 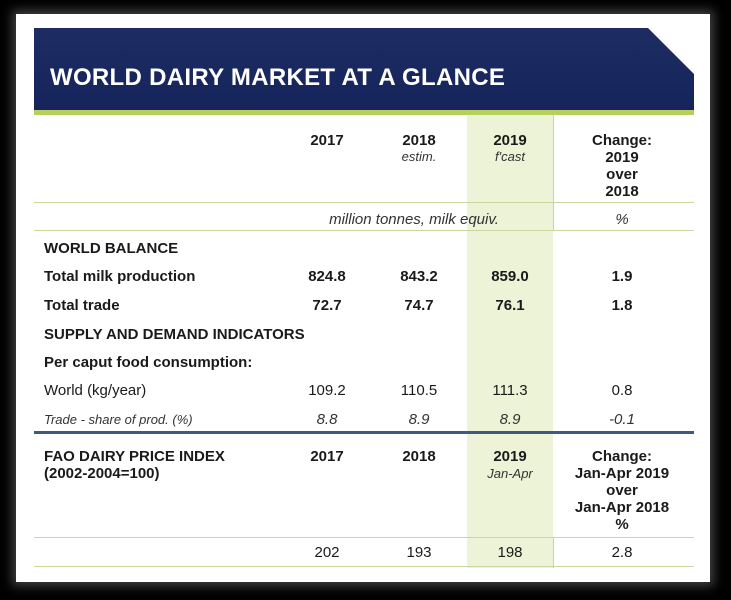 What do you see at coordinates (622, 456) in the screenshot?
I see `price-change-line-1: Change:` at bounding box center [622, 456].